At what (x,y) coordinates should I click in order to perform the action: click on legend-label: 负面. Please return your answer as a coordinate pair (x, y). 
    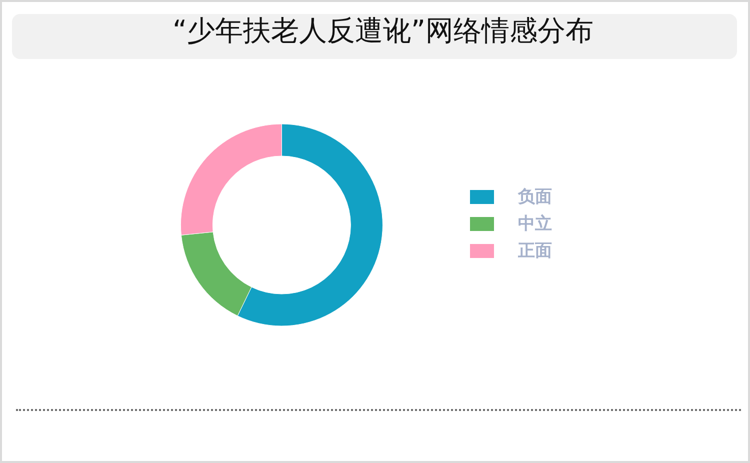
    Looking at the image, I should click on (534, 197).